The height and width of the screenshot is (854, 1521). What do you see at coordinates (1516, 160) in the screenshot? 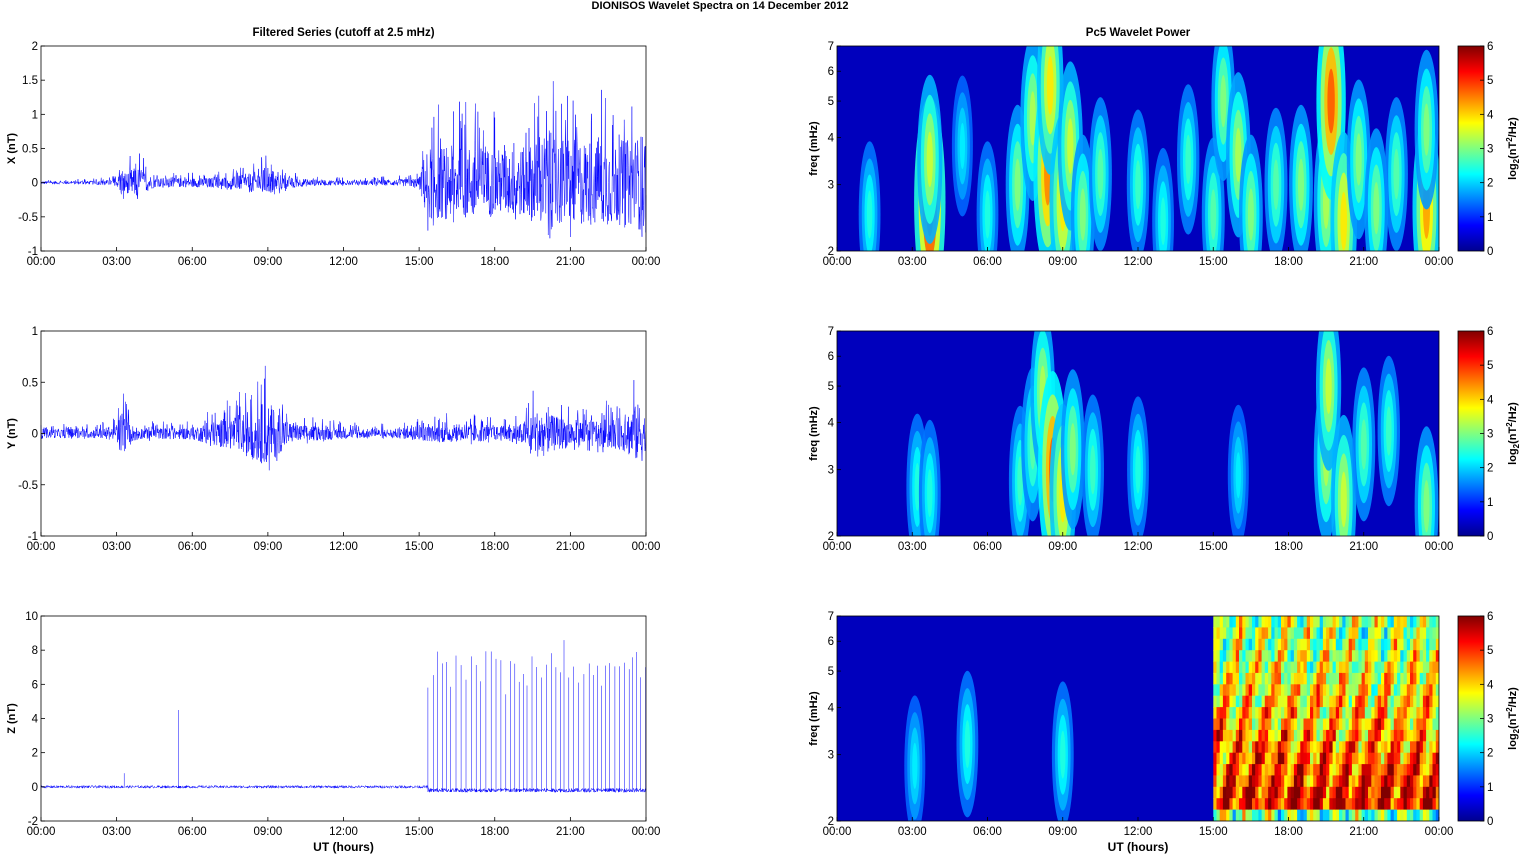
I see `colorbar-label-subscript: 2` at bounding box center [1516, 160].